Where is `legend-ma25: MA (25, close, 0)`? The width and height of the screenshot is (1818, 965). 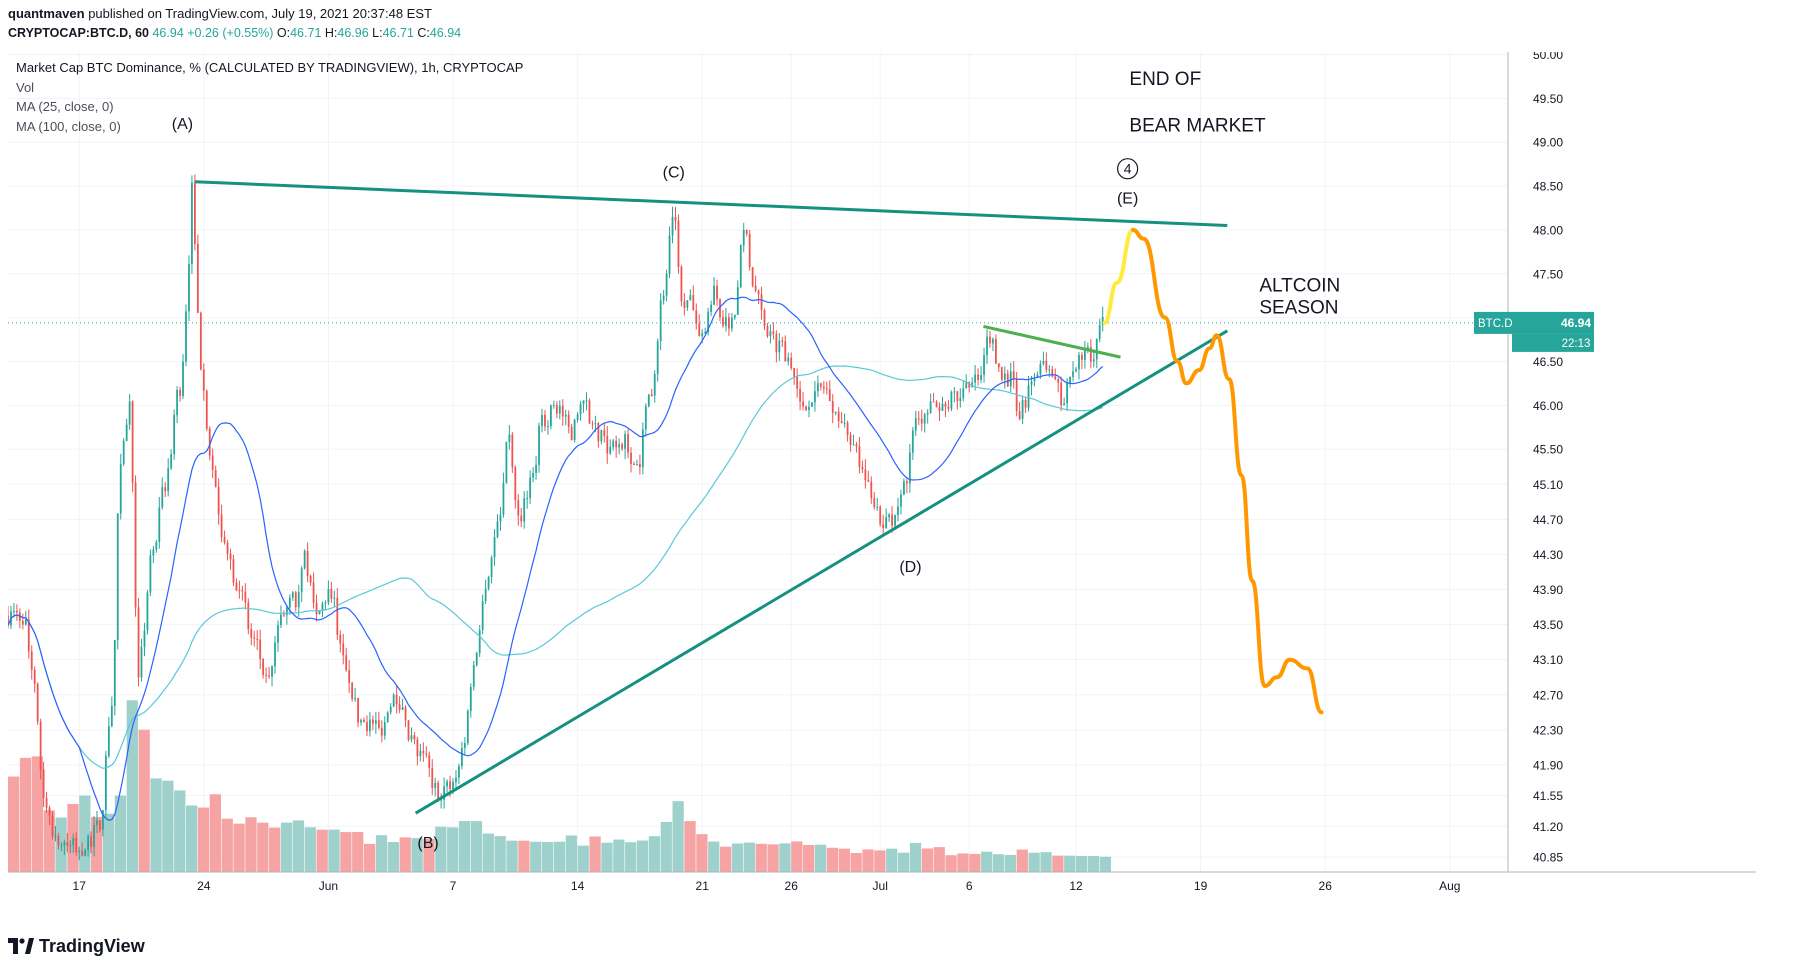
legend-ma25: MA (25, close, 0) is located at coordinates (65, 106).